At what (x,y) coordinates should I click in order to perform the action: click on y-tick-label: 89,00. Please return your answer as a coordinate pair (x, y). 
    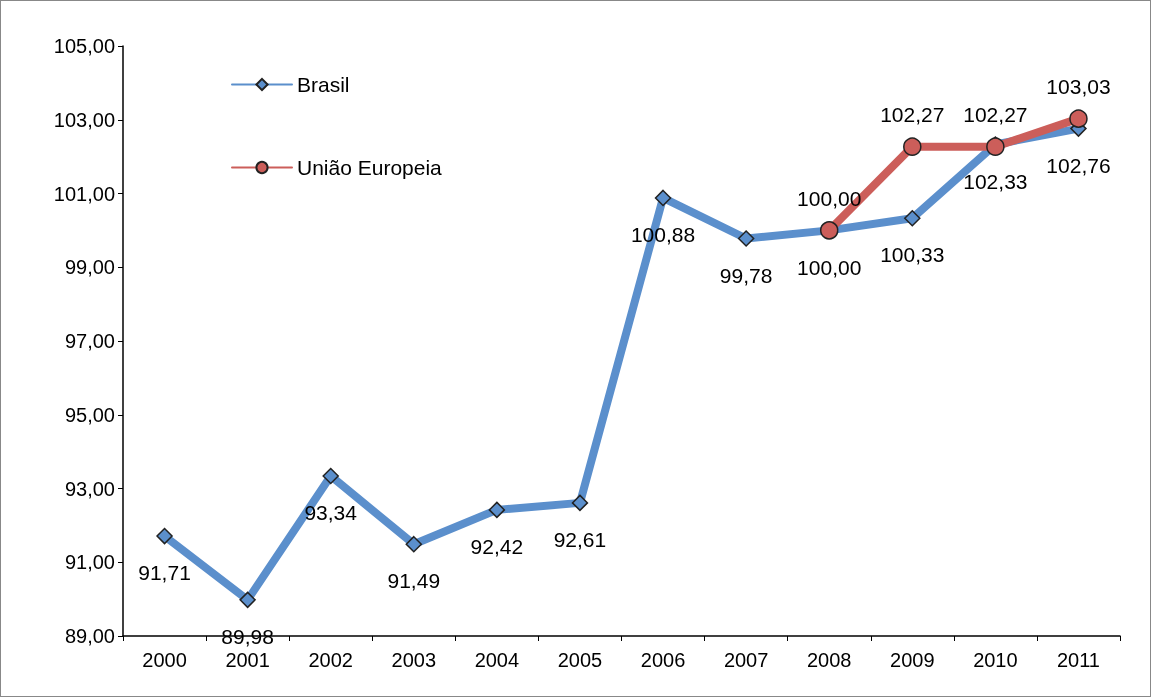
    Looking at the image, I should click on (89, 636).